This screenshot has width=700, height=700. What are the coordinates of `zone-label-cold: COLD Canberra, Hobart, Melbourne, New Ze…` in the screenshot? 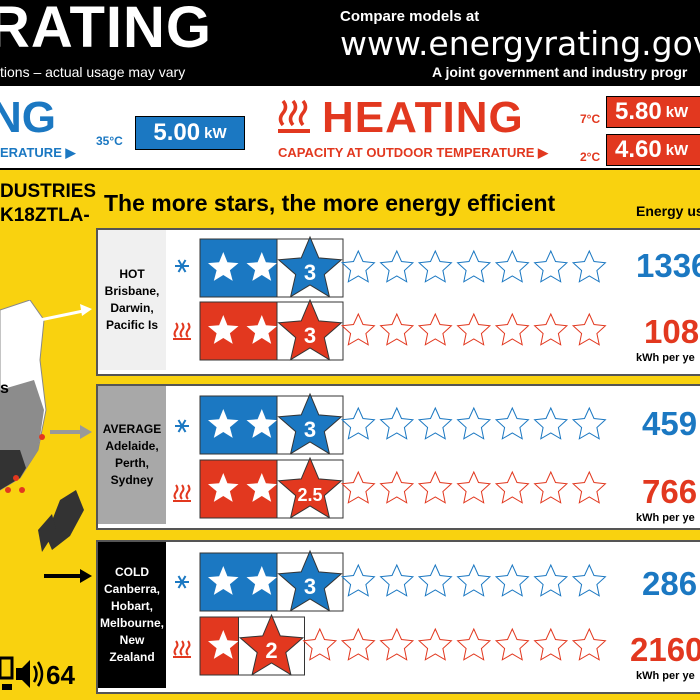 It's located at (132, 615).